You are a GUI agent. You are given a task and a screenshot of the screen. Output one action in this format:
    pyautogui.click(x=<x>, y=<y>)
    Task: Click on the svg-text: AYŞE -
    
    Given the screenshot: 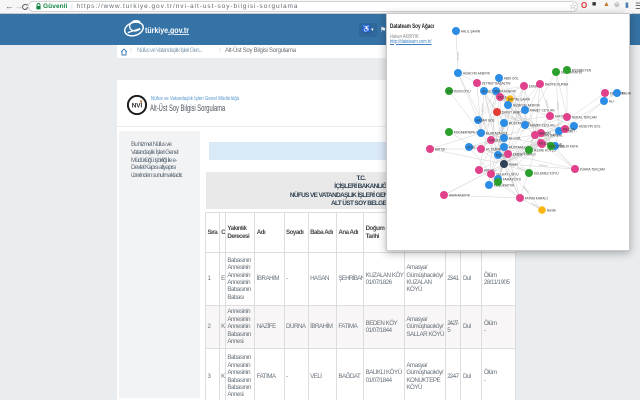 What is the action you would take?
    pyautogui.click(x=472, y=147)
    